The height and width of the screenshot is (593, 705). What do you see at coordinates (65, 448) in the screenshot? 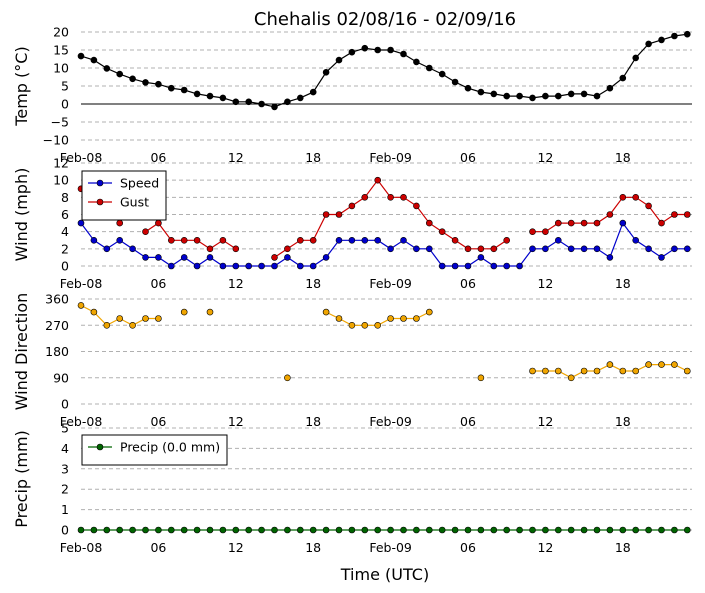
I see `precip-y-tick-label: 4` at bounding box center [65, 448].